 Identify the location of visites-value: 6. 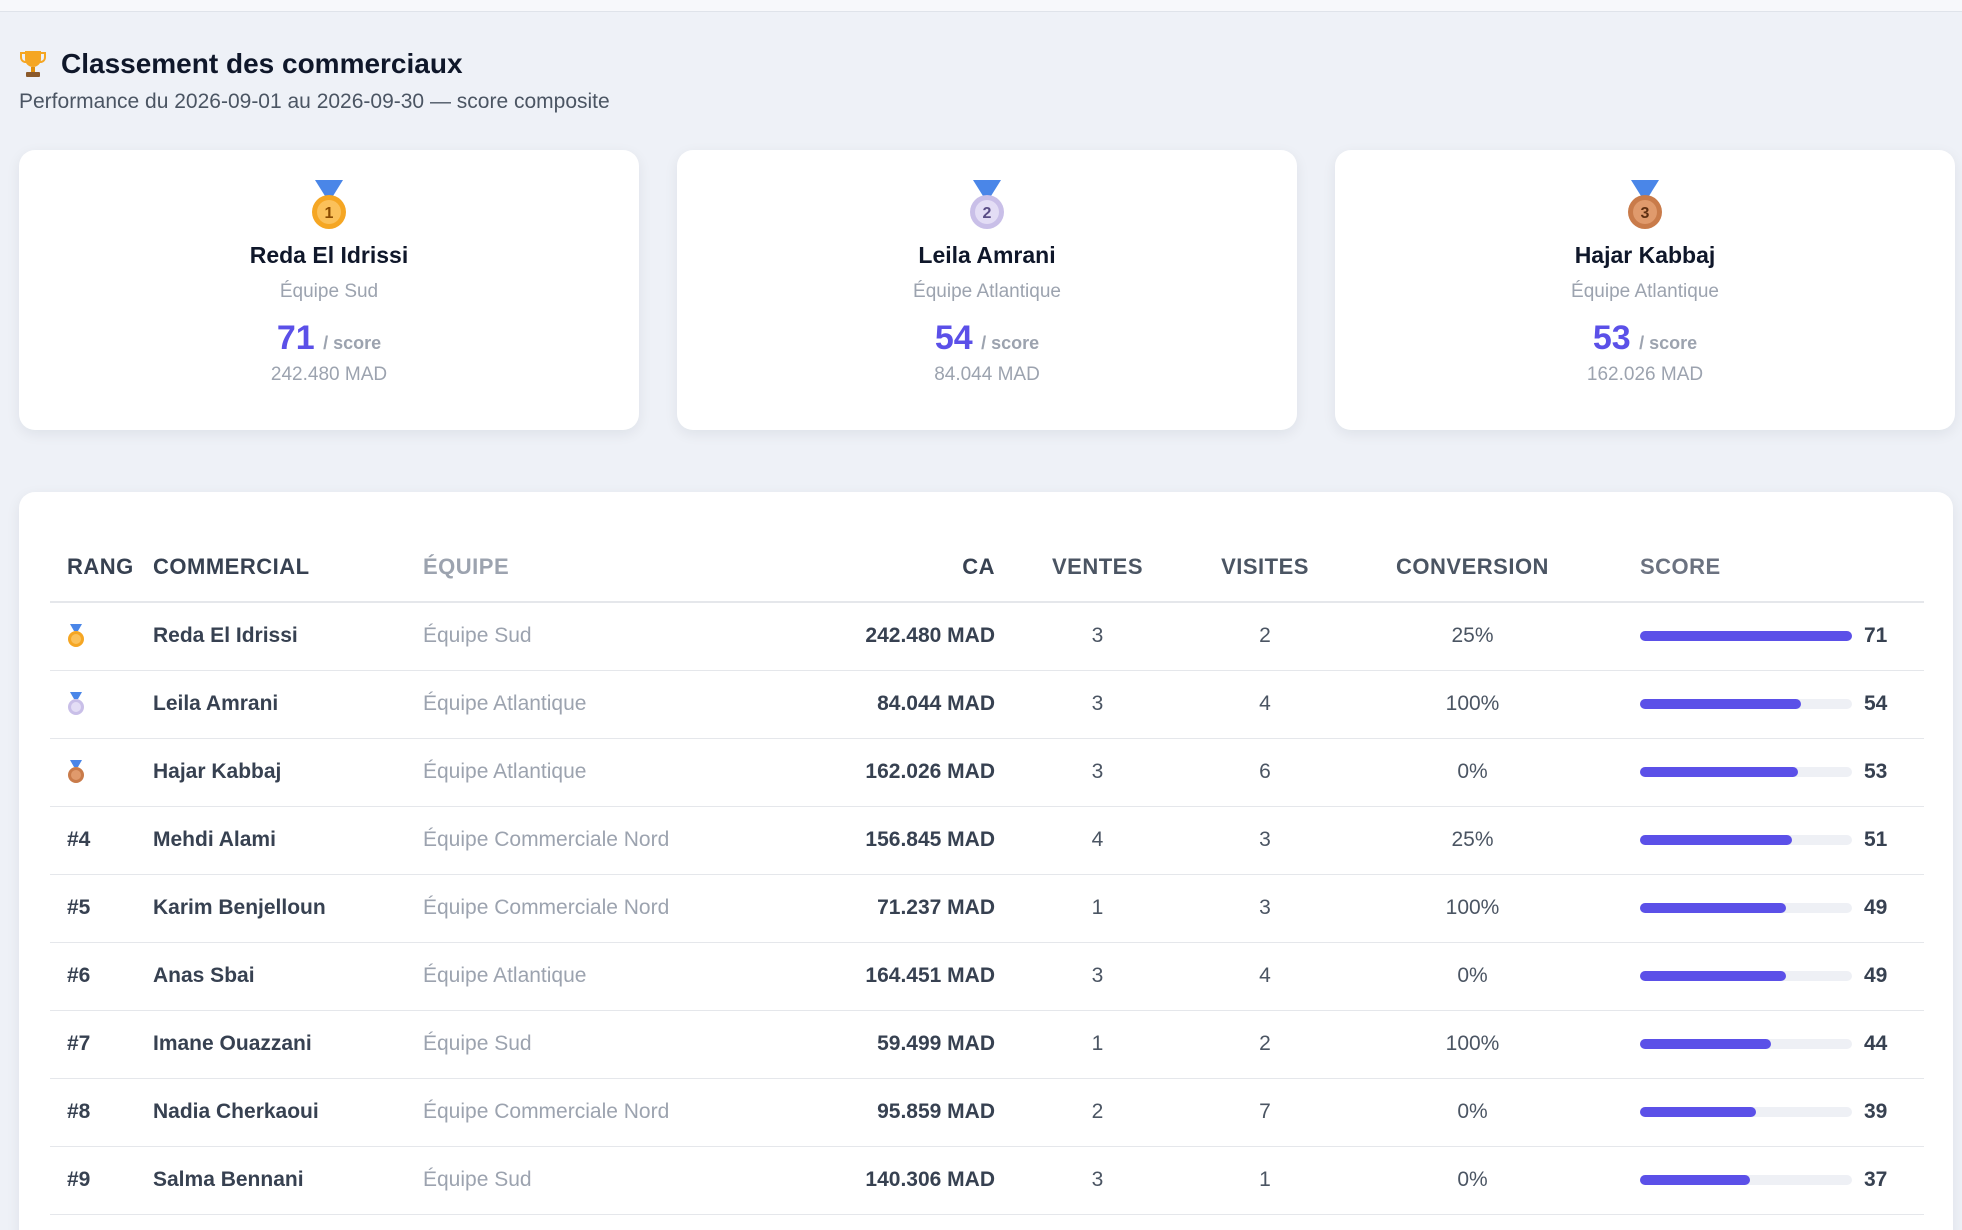
(1265, 772).